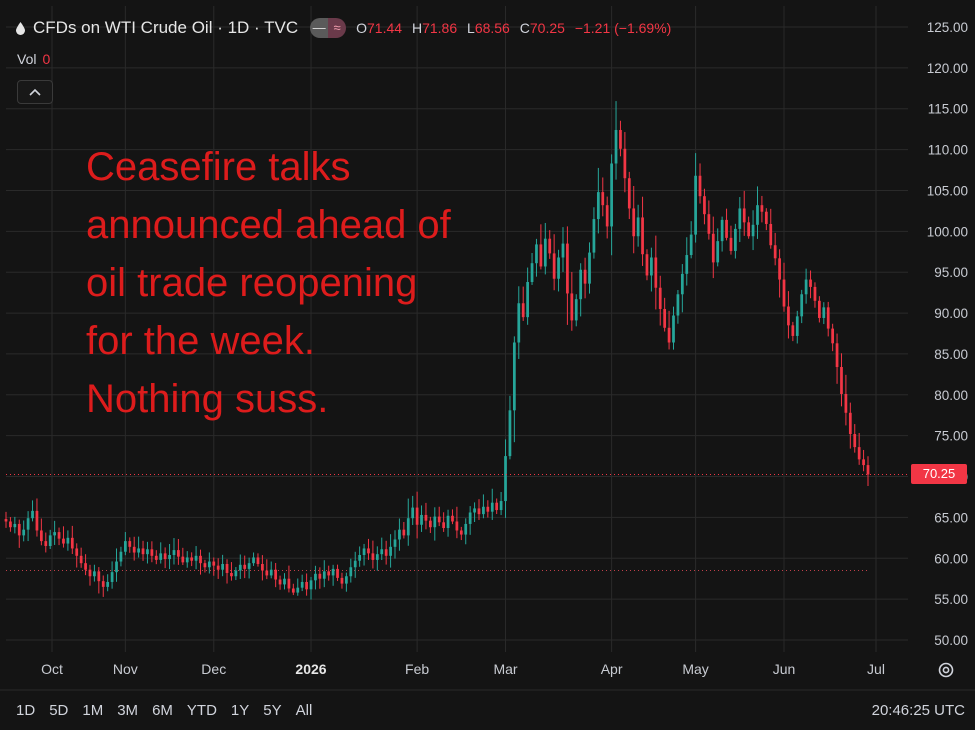 This screenshot has width=975, height=730. Describe the element at coordinates (52, 669) in the screenshot. I see `x-tick-label: Oct` at that location.